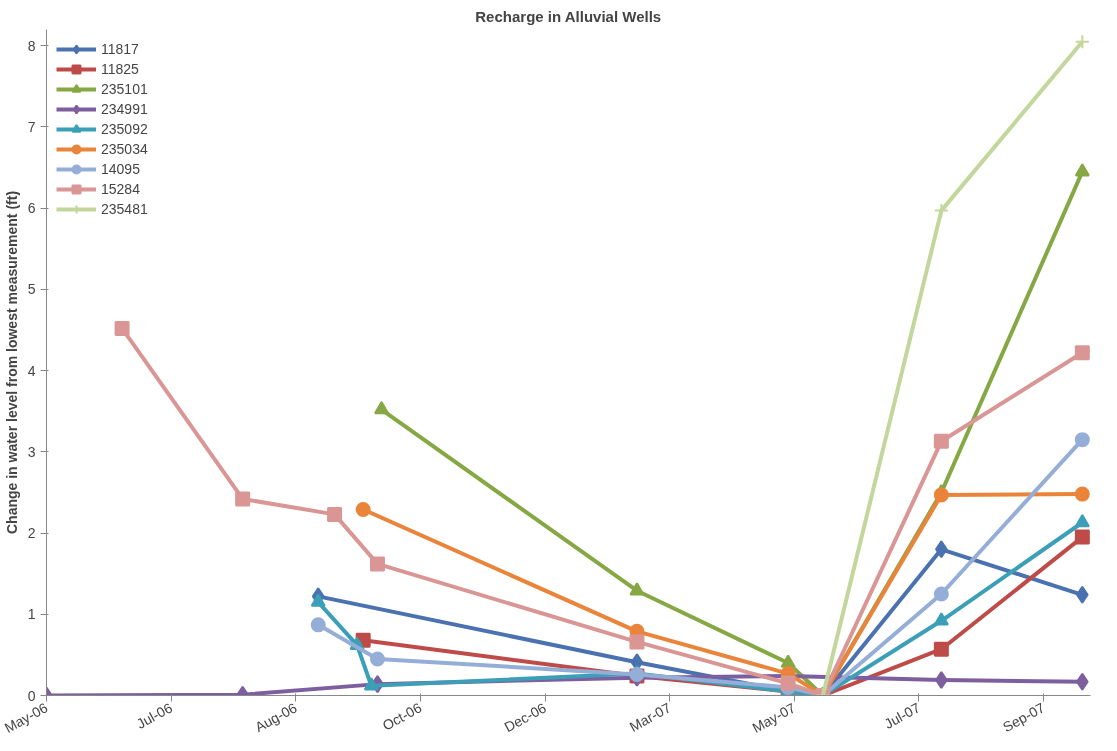 This screenshot has height=751, width=1117. I want to click on chart-title: Recharge in Alluvial Wells, so click(568, 16).